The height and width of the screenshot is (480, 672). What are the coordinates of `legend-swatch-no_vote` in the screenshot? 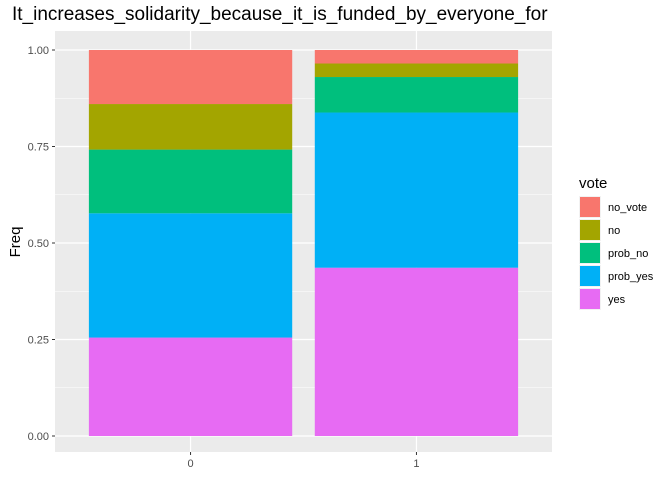 It's located at (590, 207).